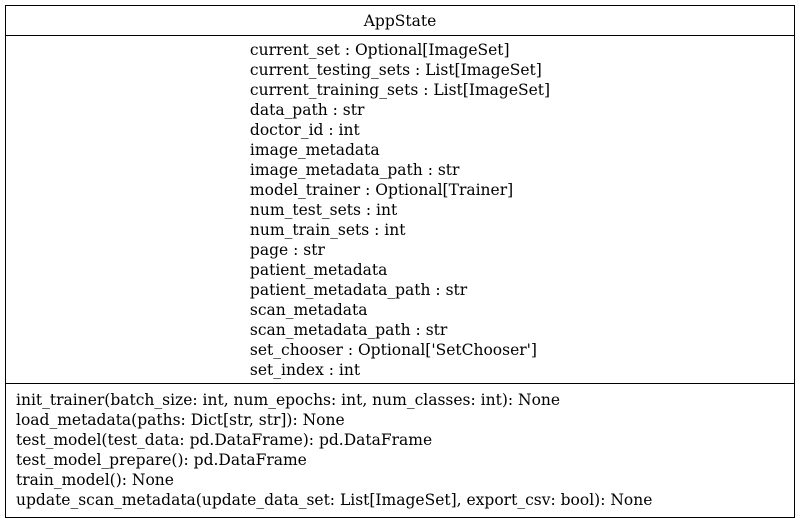 The width and height of the screenshot is (800, 524). I want to click on attribute: set_chooser : Optional['SetChooser'], so click(393, 350).